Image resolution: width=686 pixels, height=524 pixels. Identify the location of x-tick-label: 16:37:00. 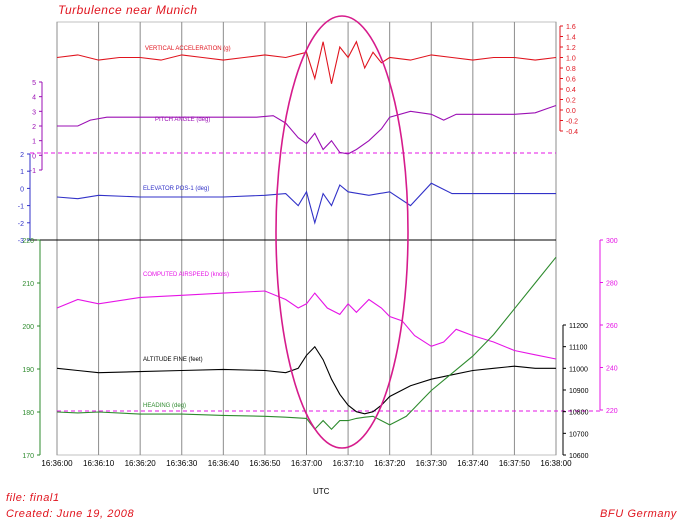
(307, 463).